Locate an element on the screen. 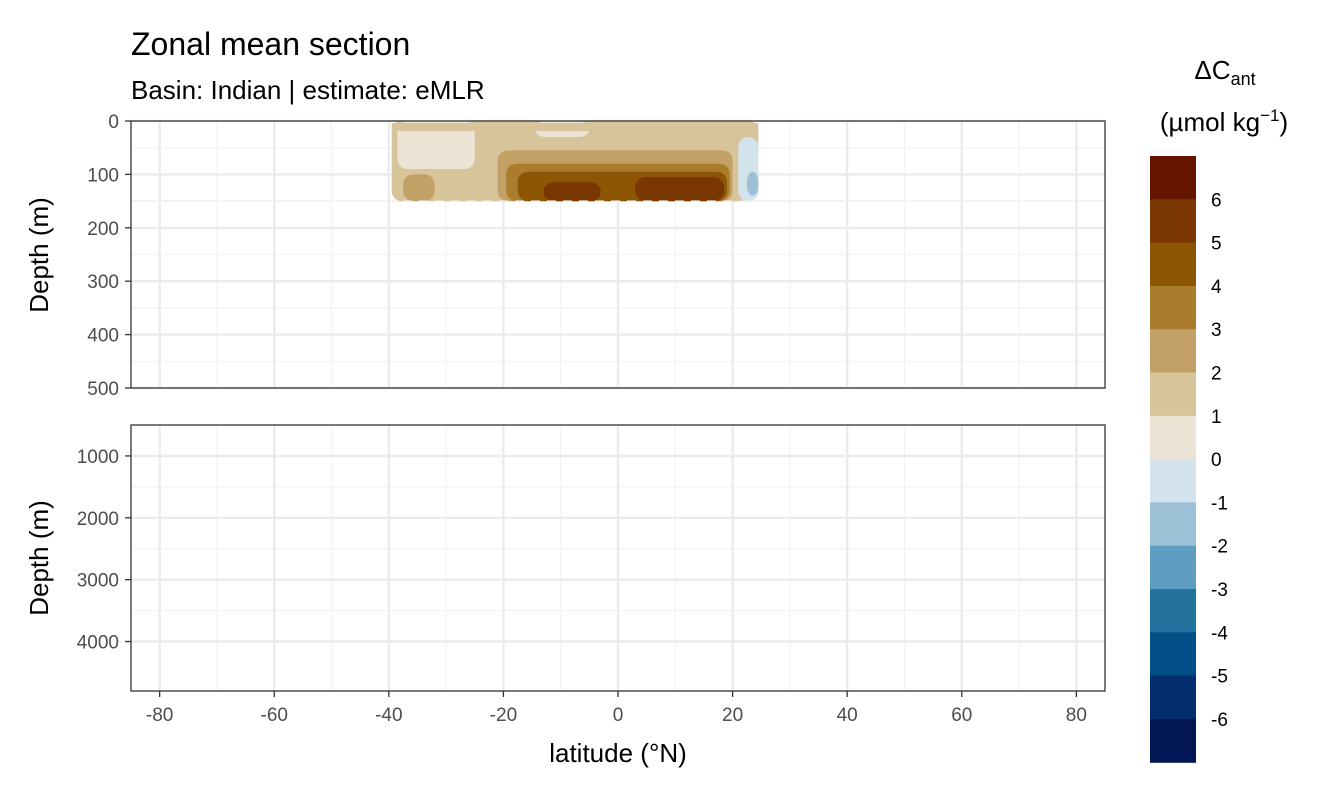 This screenshot has width=1344, height=806. legend-units: (µmol kg−1) is located at coordinates (1224, 121).